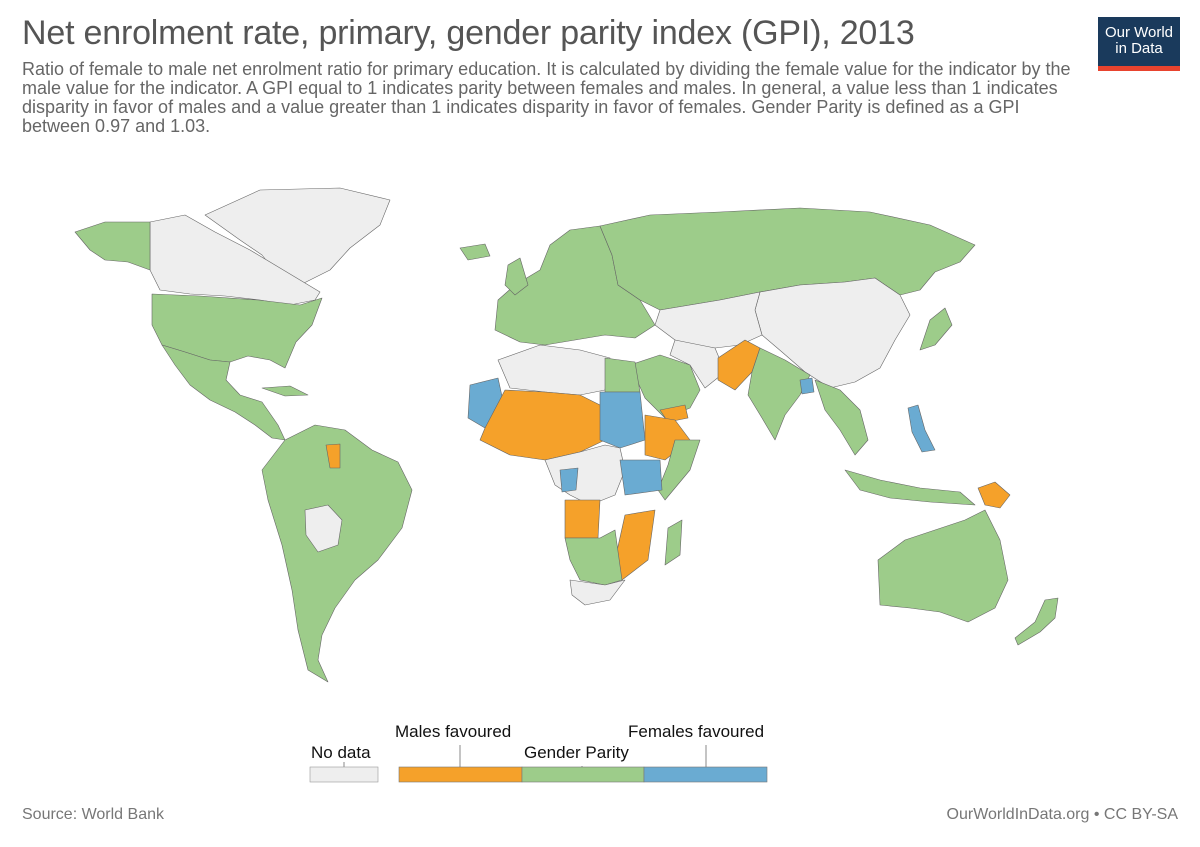 The image size is (1200, 847). Describe the element at coordinates (576, 752) in the screenshot. I see `legend-gender-parity-label: Gender Parity` at that location.